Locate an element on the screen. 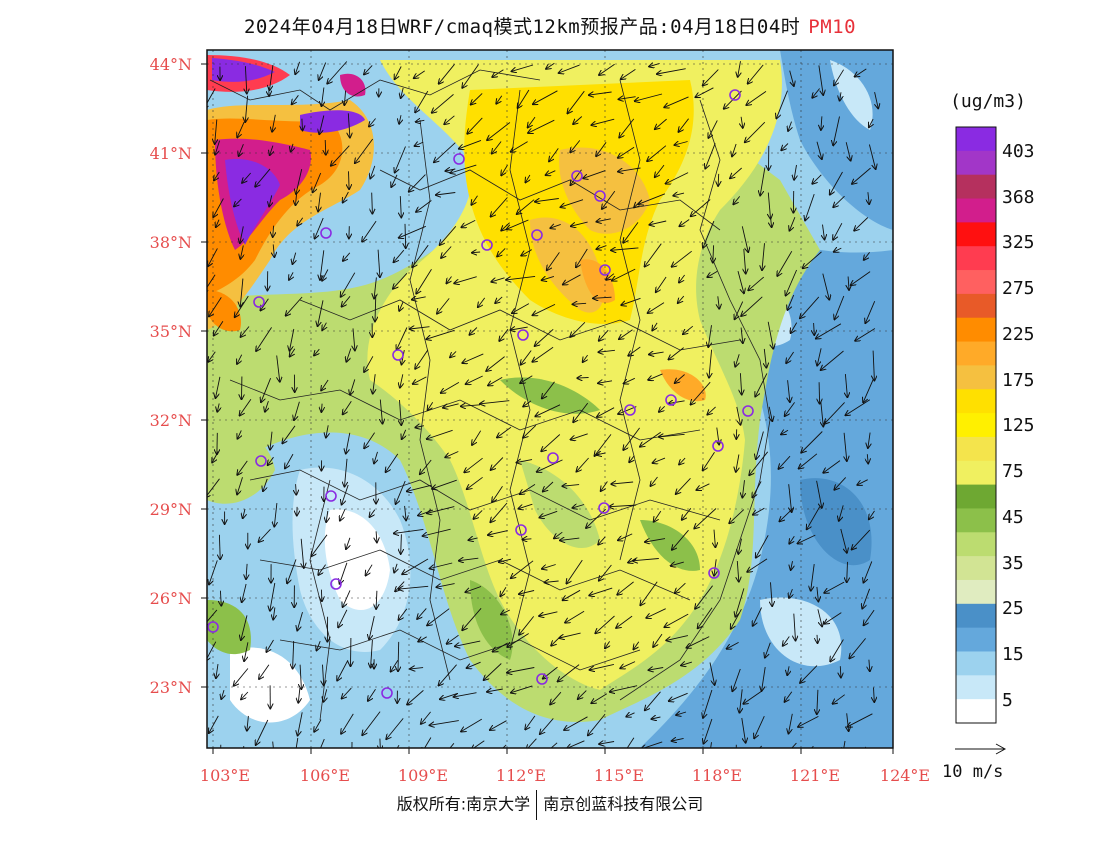 This screenshot has width=1100, height=850. colorbar-label: 25 is located at coordinates (1013, 608).